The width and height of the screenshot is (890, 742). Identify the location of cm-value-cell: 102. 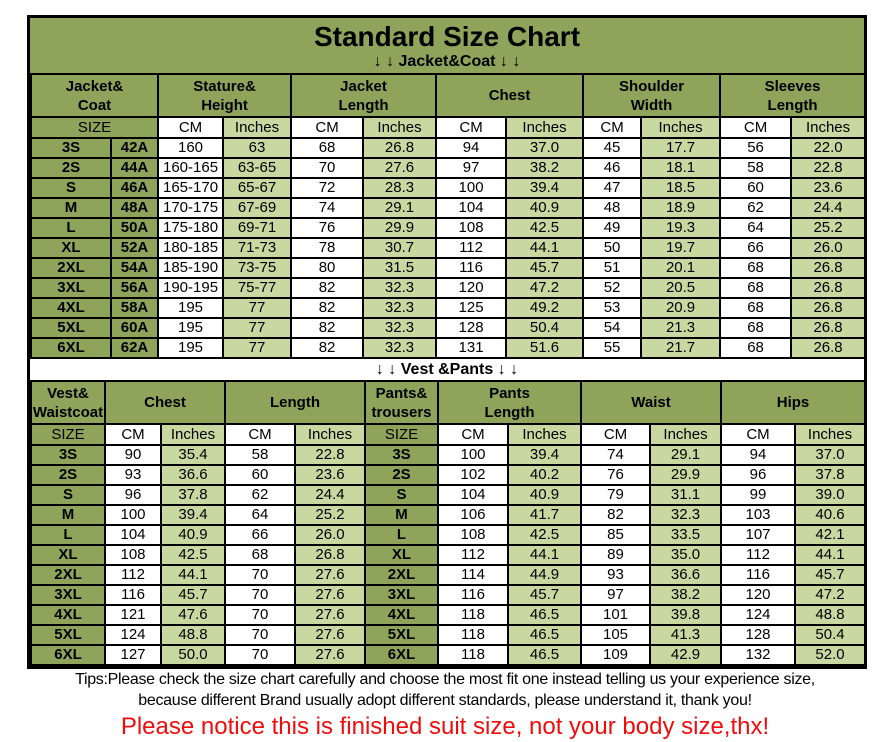
(473, 475).